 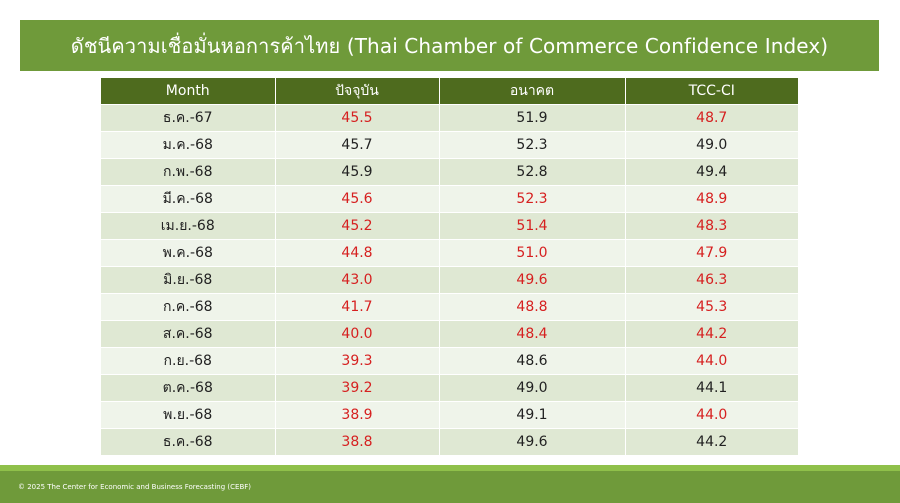 I want to click on cell-current: 40.0, so click(x=357, y=334).